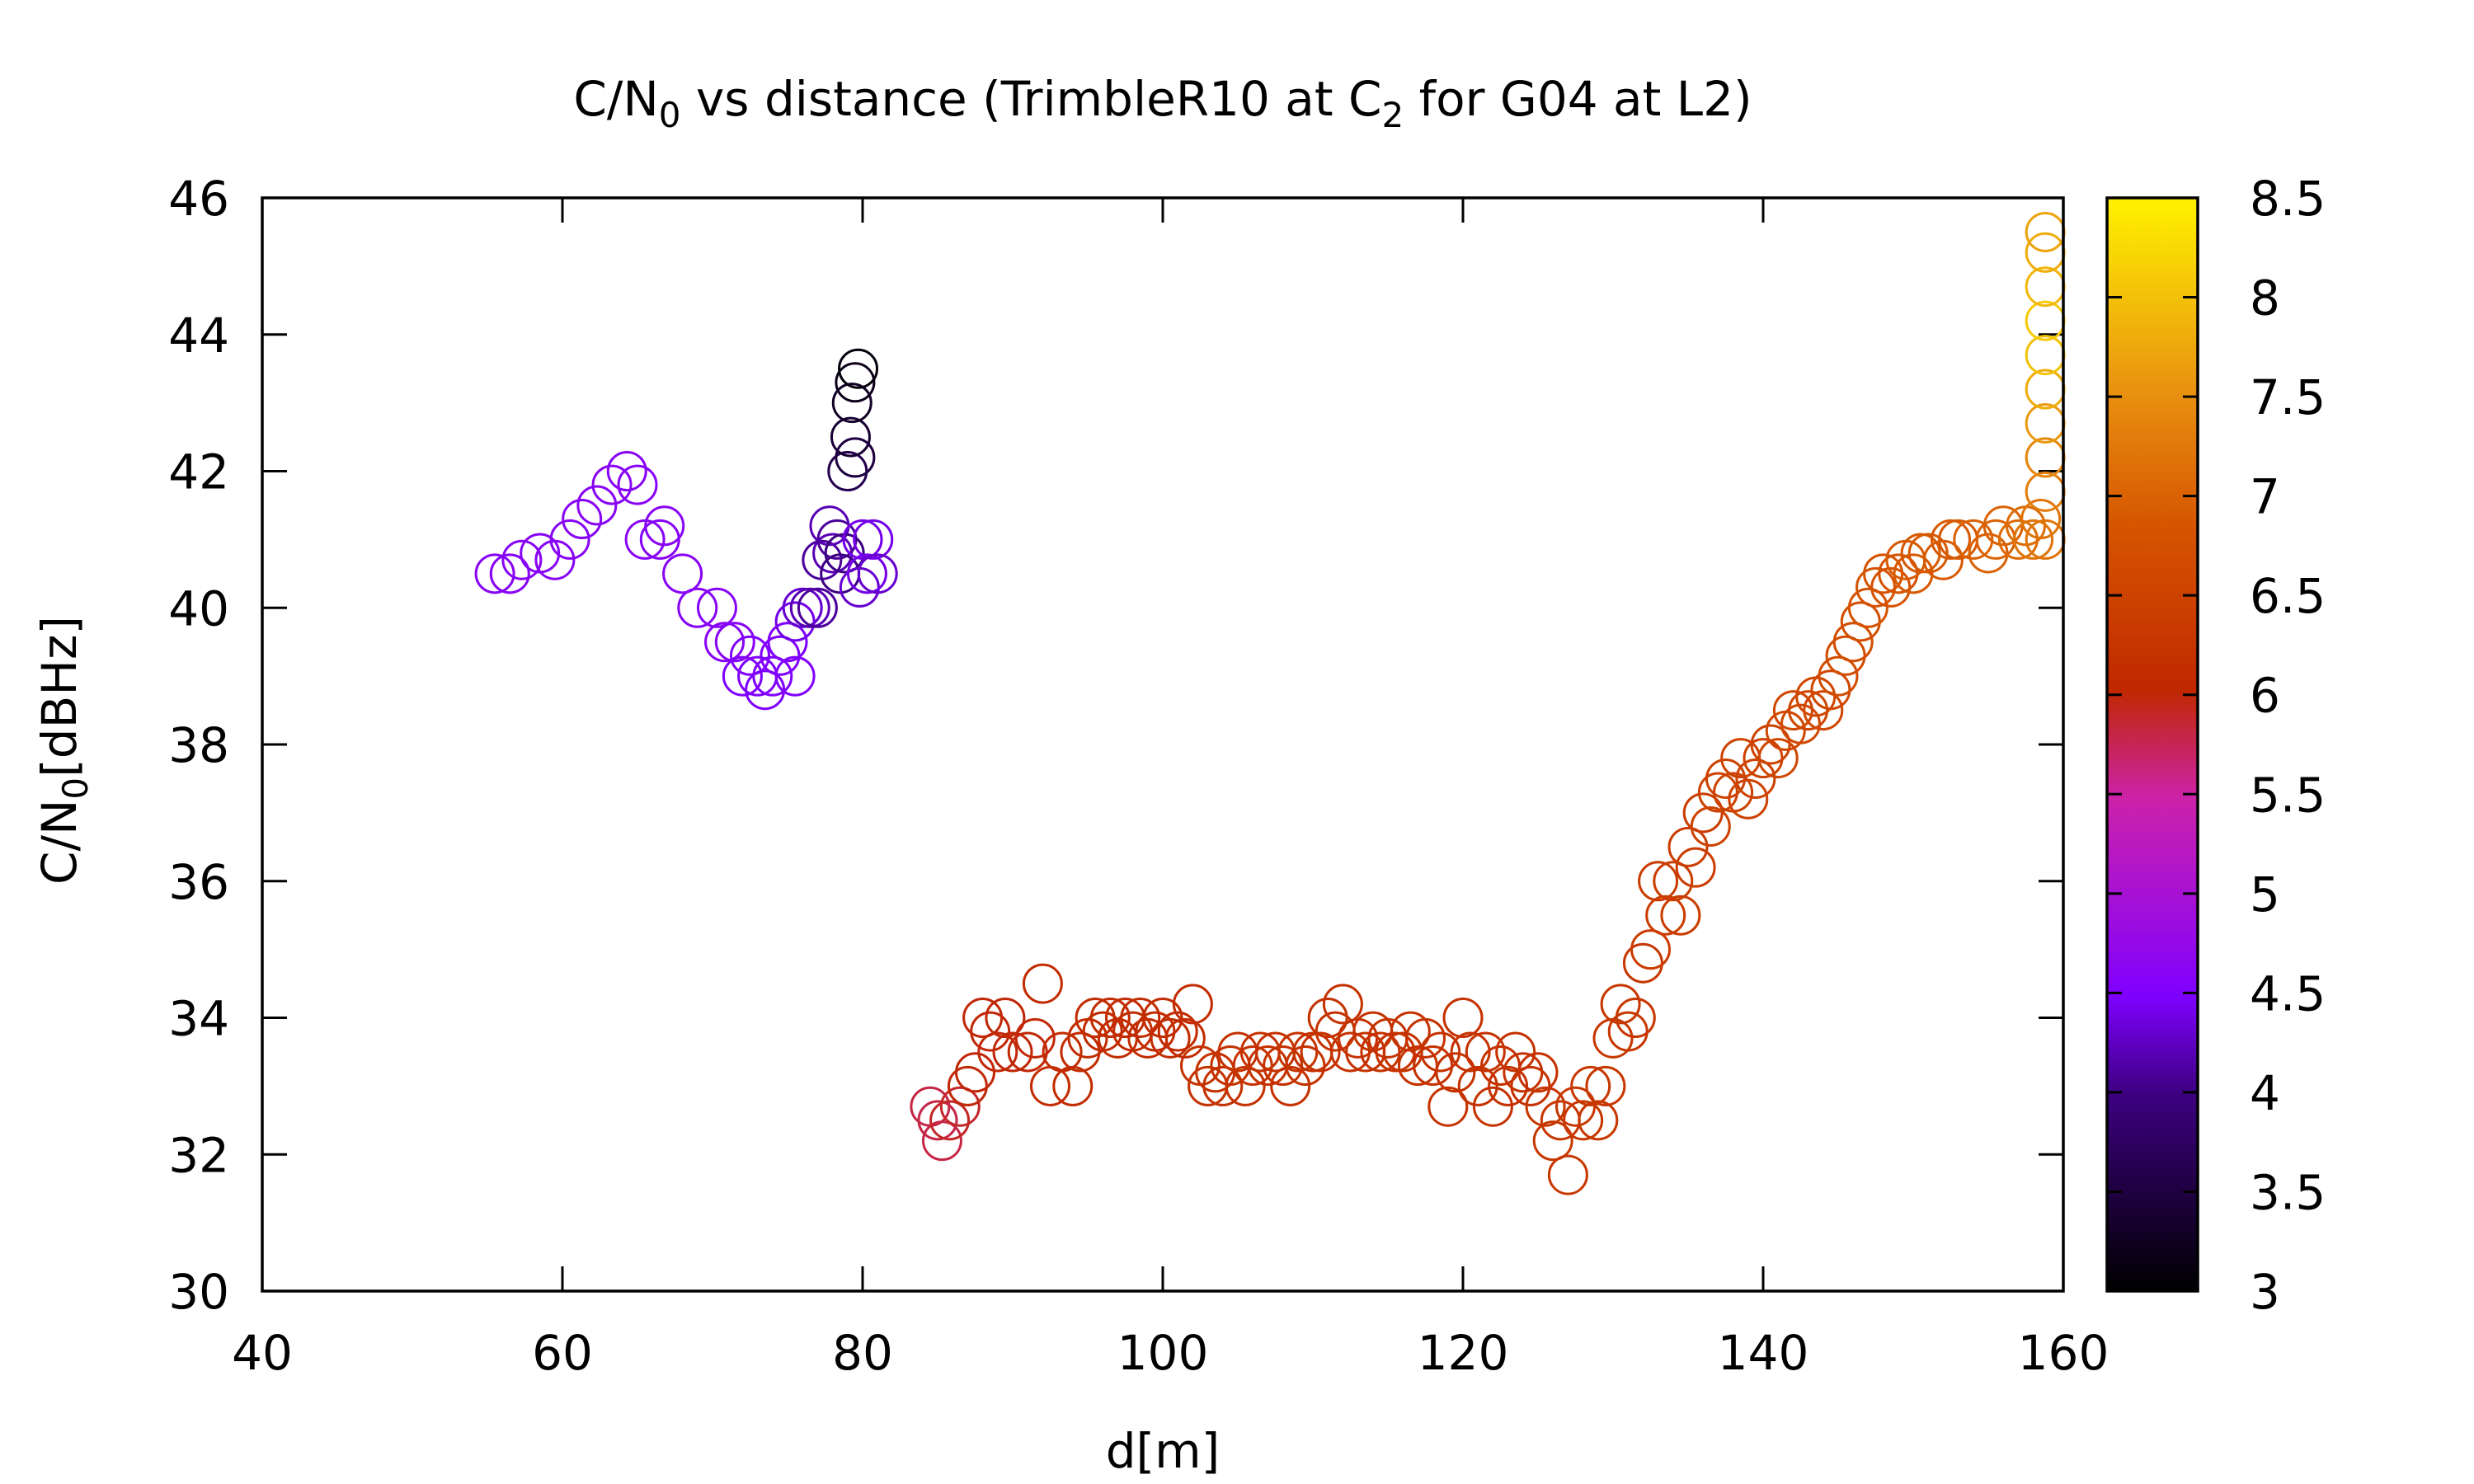 The height and width of the screenshot is (1484, 2474). What do you see at coordinates (2265, 298) in the screenshot?
I see `colorbar-tick-label: 8` at bounding box center [2265, 298].